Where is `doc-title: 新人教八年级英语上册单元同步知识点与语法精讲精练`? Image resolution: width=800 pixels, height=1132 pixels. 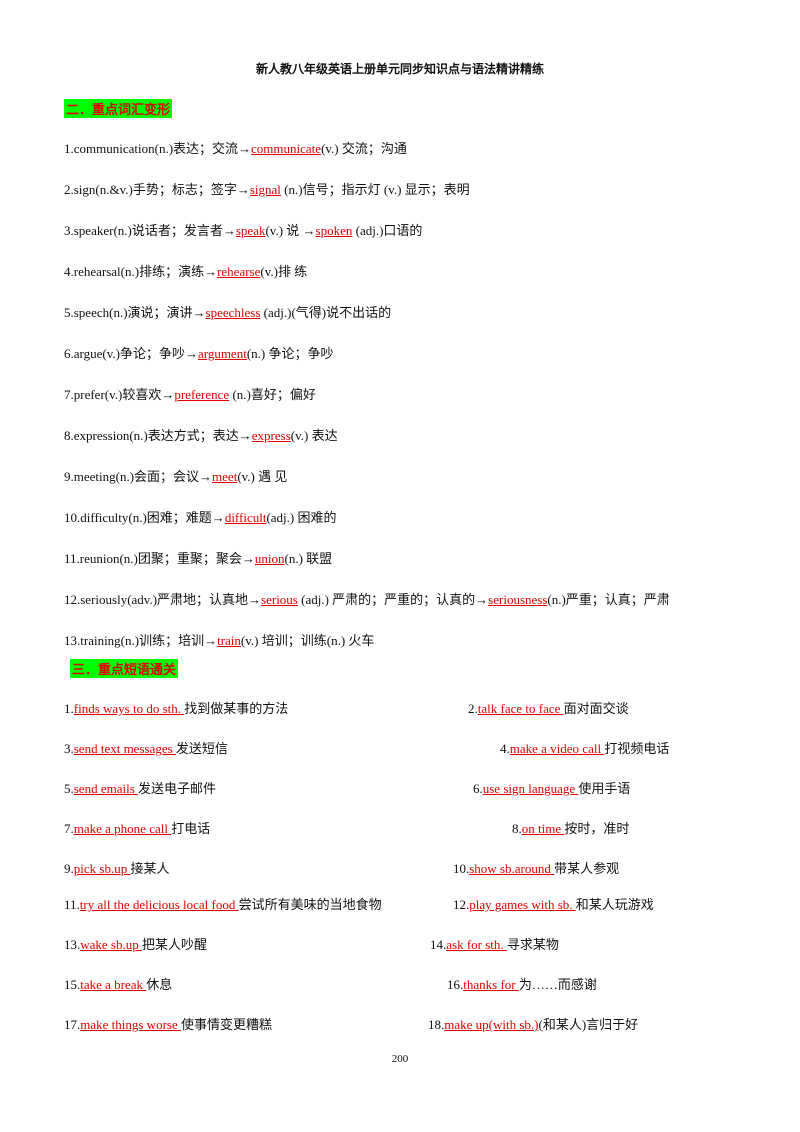 doc-title: 新人教八年级英语上册单元同步知识点与语法精讲精练 is located at coordinates (399, 69).